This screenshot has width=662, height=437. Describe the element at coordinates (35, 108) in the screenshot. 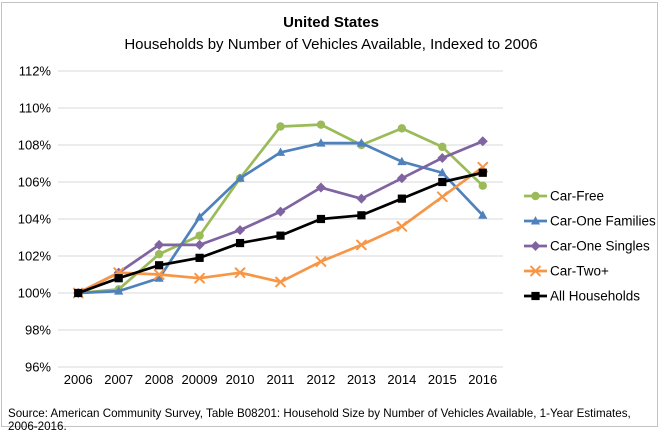

I see `y-axis-tick-label: 110%` at that location.